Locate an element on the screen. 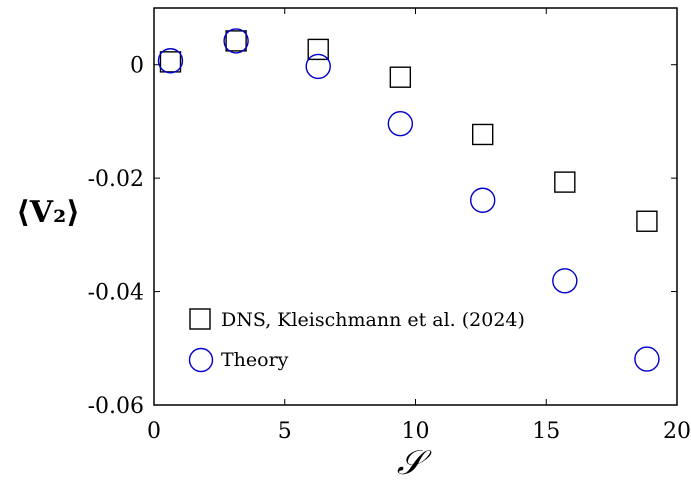 Image resolution: width=691 pixels, height=487 pixels. legend-marker-dns is located at coordinates (200, 319).